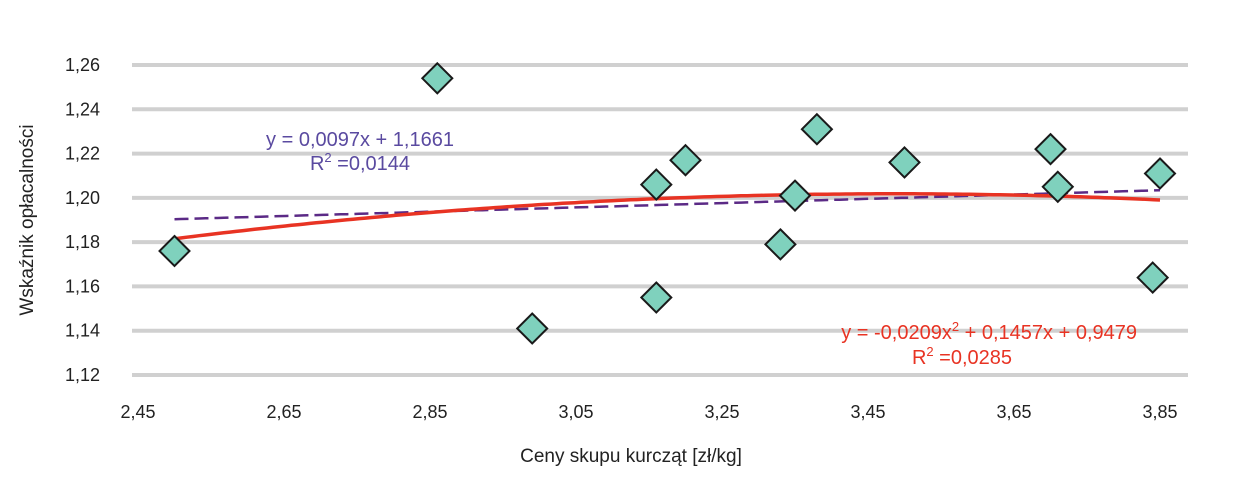 The width and height of the screenshot is (1241, 477). What do you see at coordinates (962, 356) in the screenshot?
I see `polynomial-trend-r2: R2 =0,0285` at bounding box center [962, 356].